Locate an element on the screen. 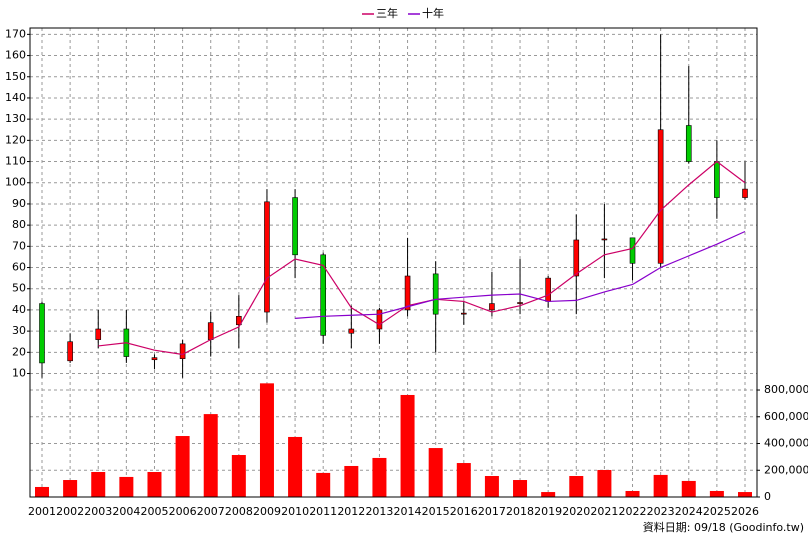 This screenshot has width=808, height=540. x-tick-label: 2010 is located at coordinates (295, 511).